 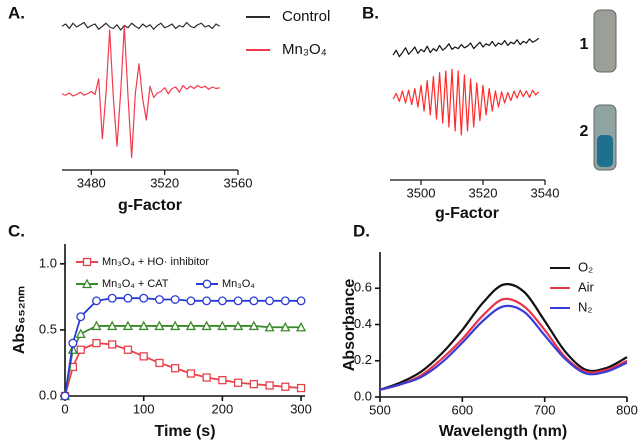 I want to click on legend-label: N₂, so click(x=585, y=306).